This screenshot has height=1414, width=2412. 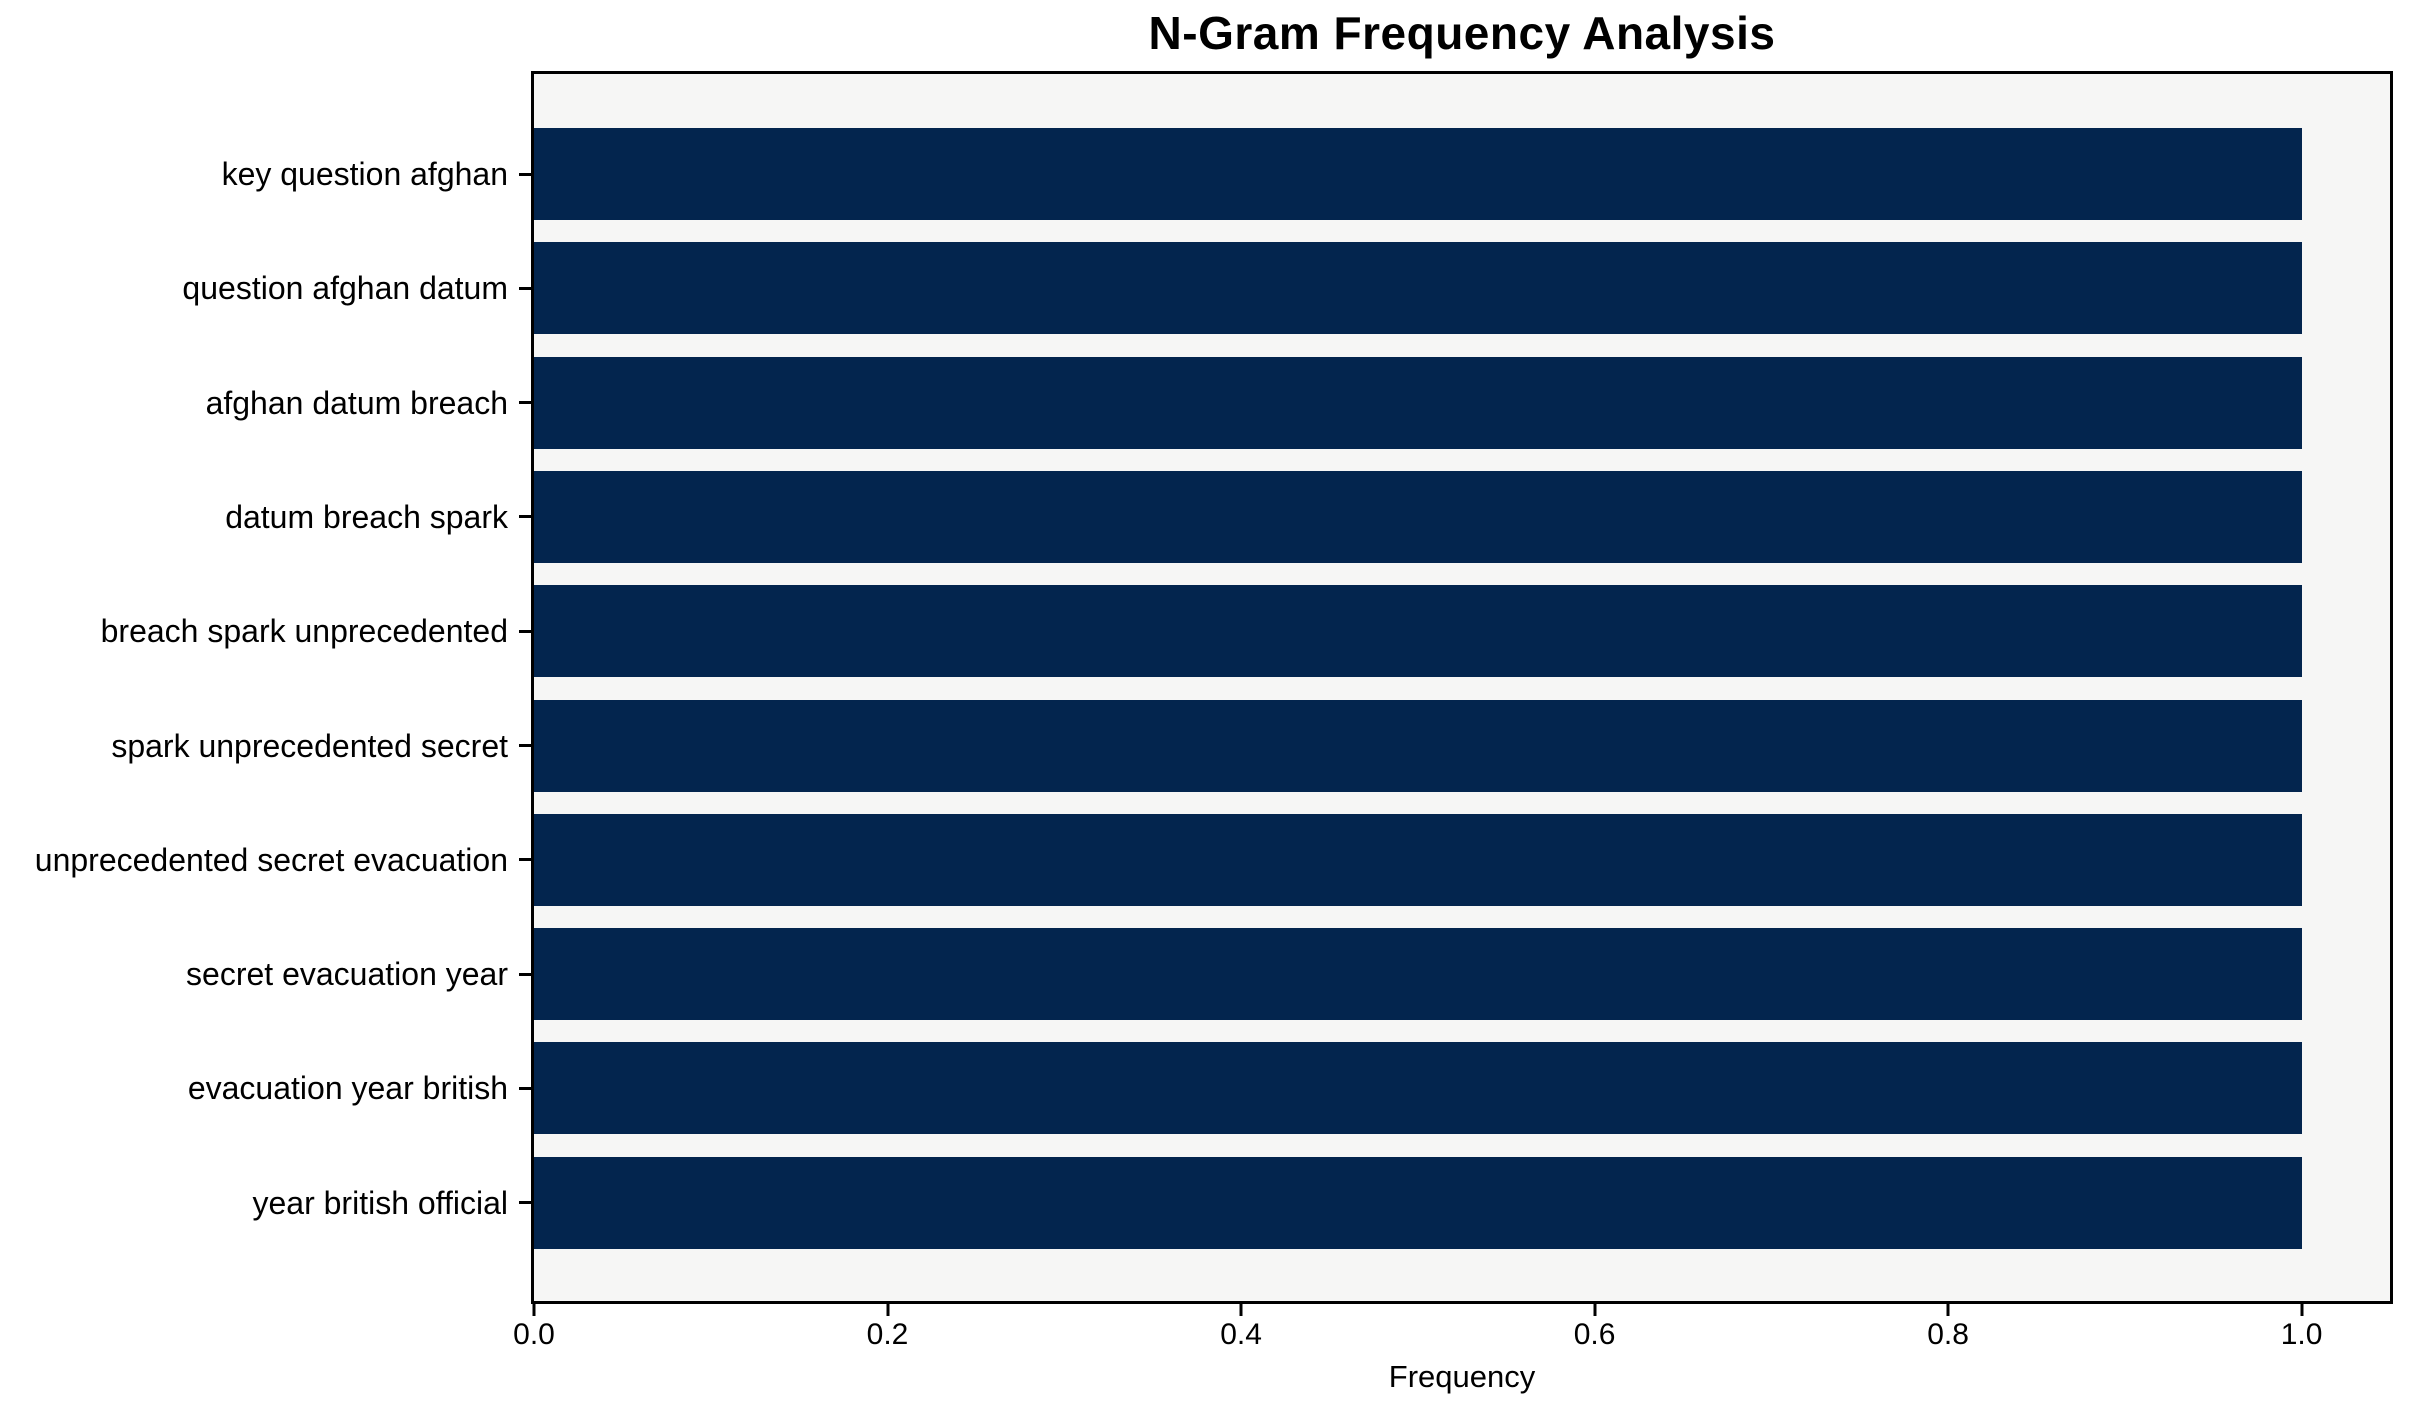 I want to click on y-tick-label: evacuation year british, so click(x=347, y=1088).